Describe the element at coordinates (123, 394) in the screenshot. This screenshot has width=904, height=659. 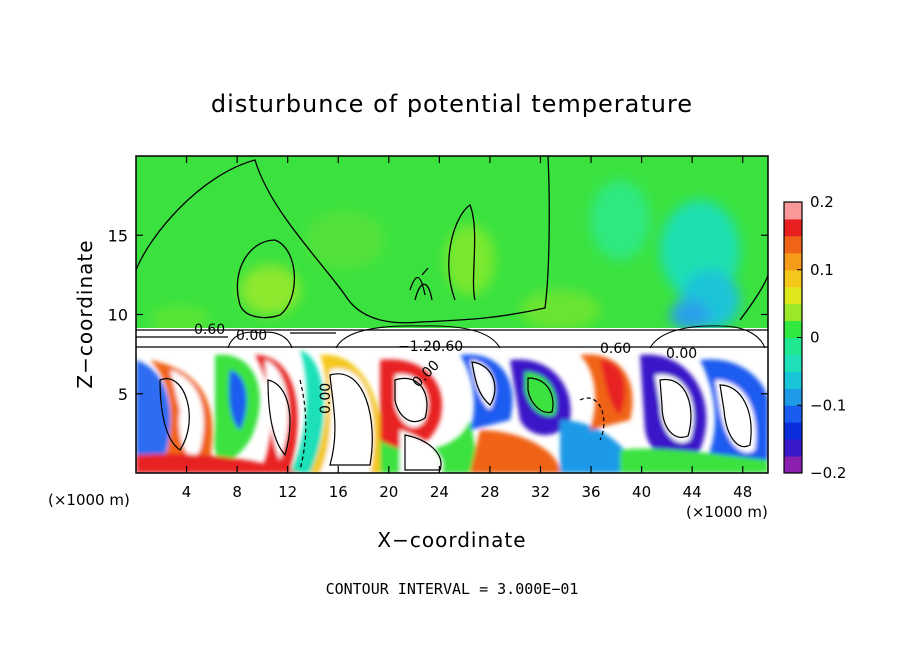
I see `y-tick-label: 5` at that location.